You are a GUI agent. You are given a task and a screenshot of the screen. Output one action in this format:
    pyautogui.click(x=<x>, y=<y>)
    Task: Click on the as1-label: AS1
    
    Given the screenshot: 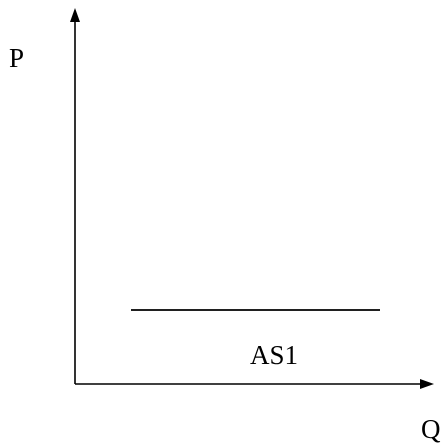 What is the action you would take?
    pyautogui.click(x=274, y=355)
    